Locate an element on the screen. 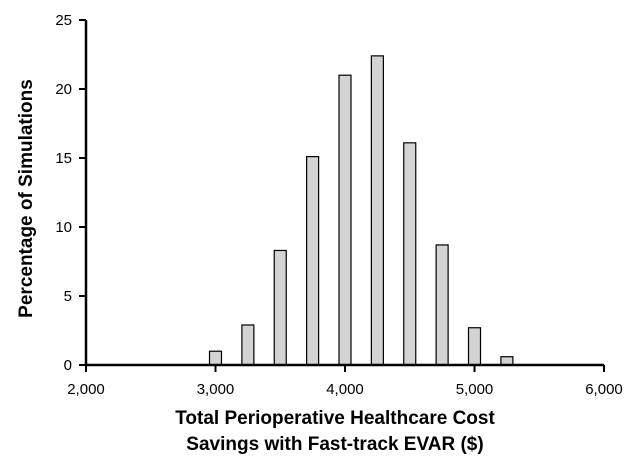  x-tick-label: 5,000 is located at coordinates (475, 389).